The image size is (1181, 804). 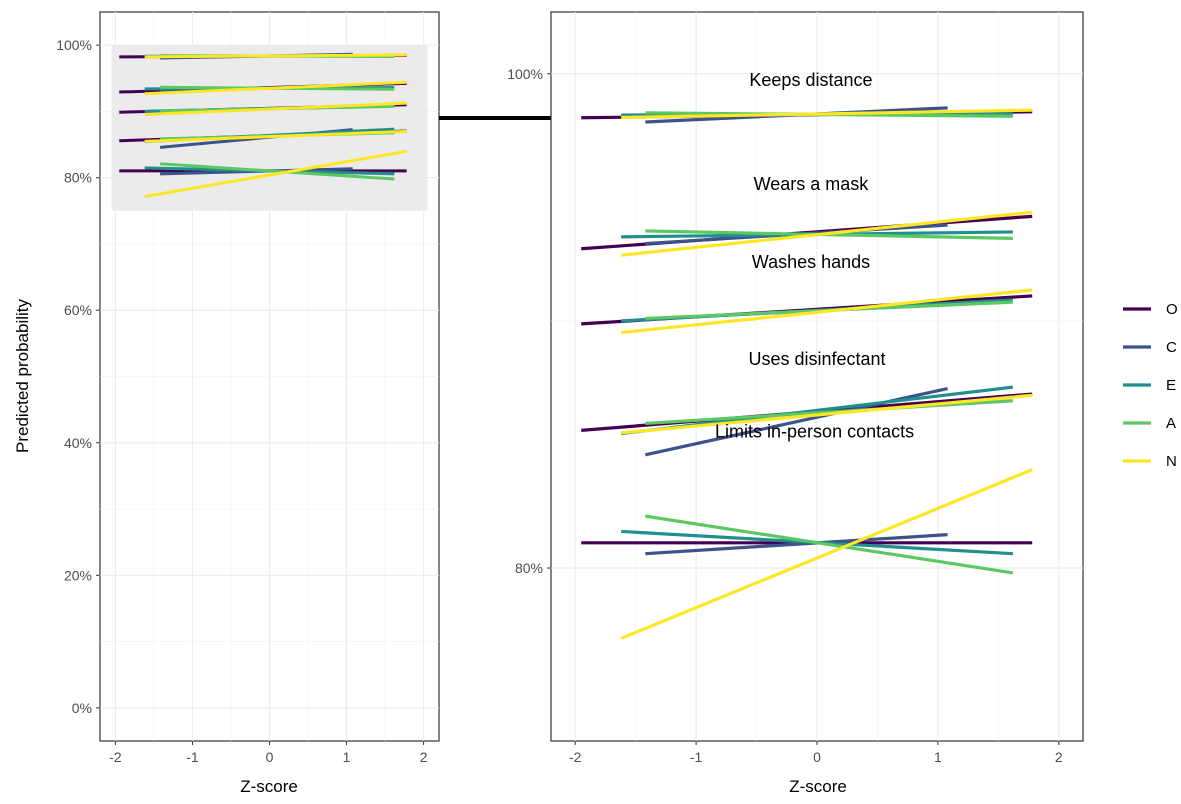 I want to click on zoom-y-tick-label: 100%, so click(x=525, y=74).